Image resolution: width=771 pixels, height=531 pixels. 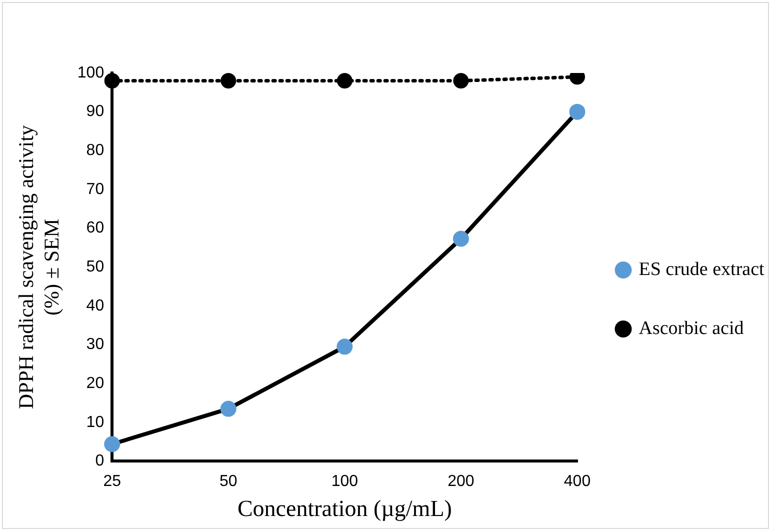 What do you see at coordinates (39, 267) in the screenshot?
I see `y-axis-title: DPPH radical scavenging activity (%) ± SEM` at bounding box center [39, 267].